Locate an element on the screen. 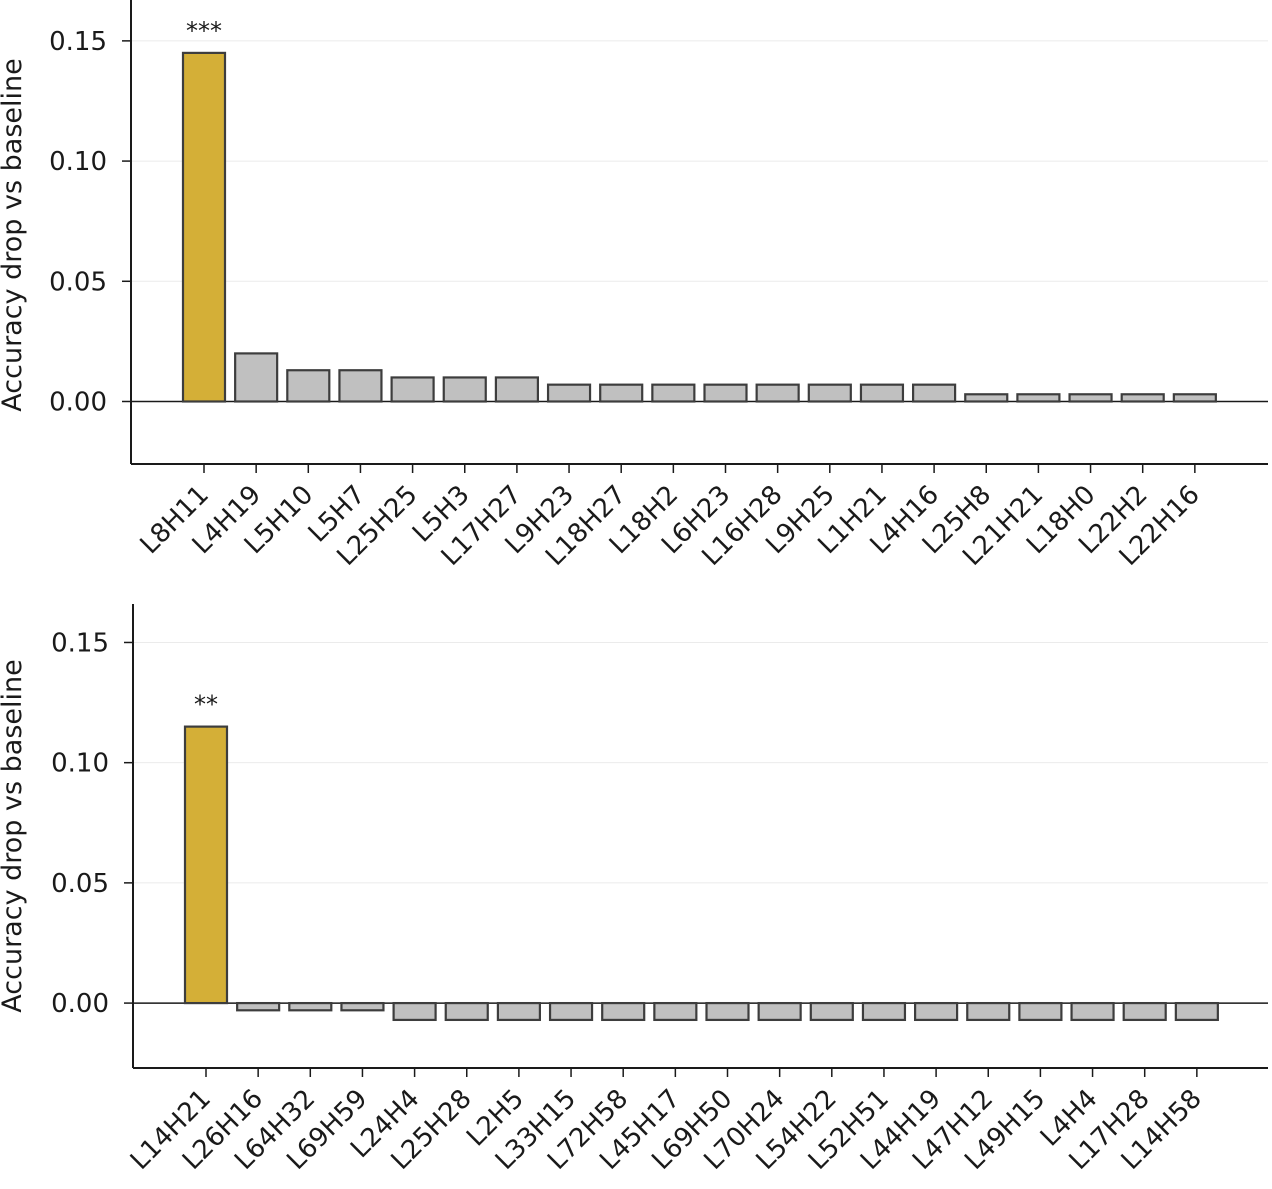  bar-l69h50 is located at coordinates (727, 1011).